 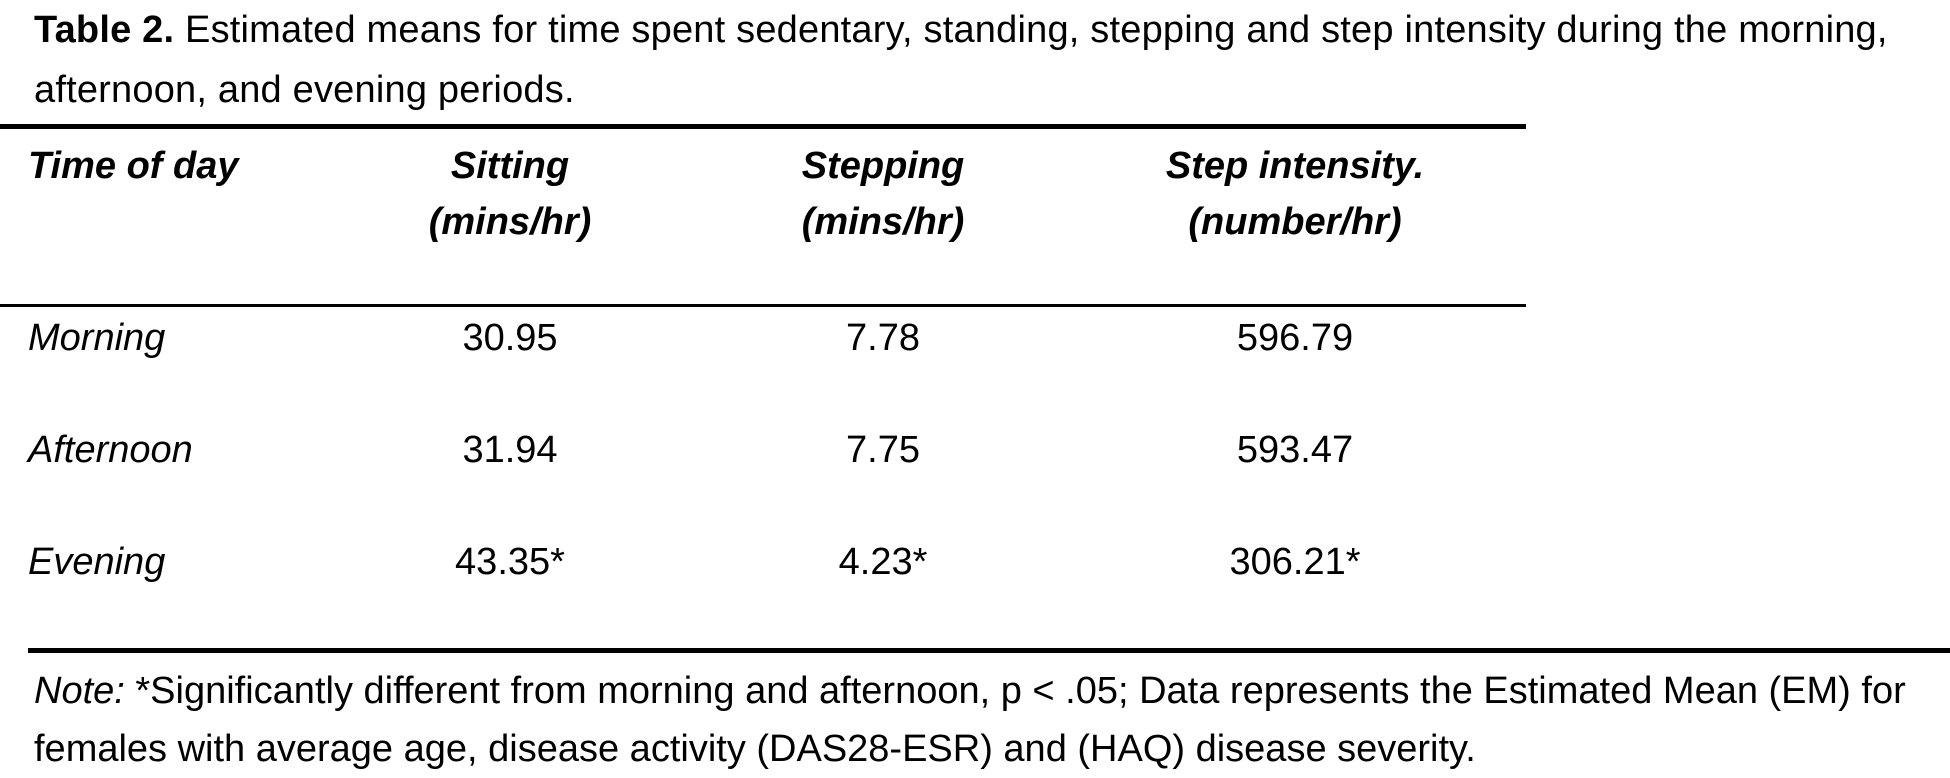 What do you see at coordinates (97, 562) in the screenshot?
I see `row-label-evening: Evening` at bounding box center [97, 562].